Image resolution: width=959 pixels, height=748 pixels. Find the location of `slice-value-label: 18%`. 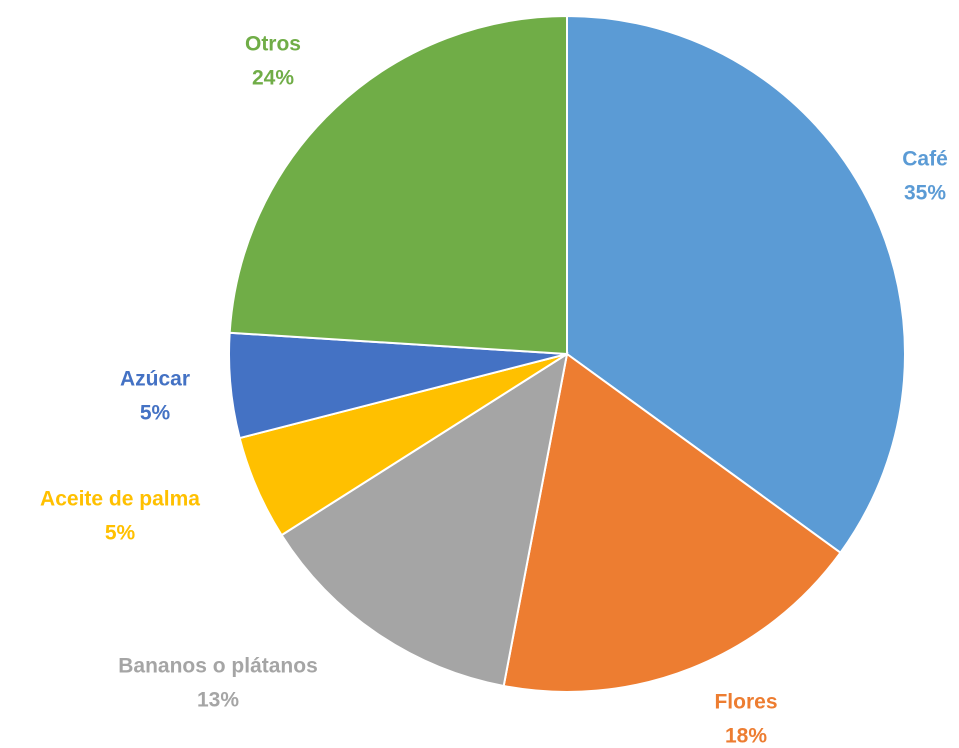

slice-value-label: 18% is located at coordinates (746, 736).